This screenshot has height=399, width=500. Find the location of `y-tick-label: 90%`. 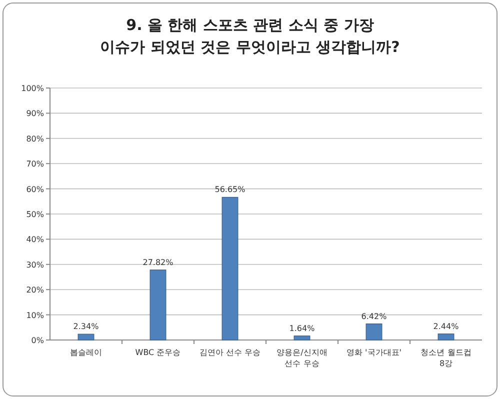

y-tick-label: 90% is located at coordinates (35, 113).